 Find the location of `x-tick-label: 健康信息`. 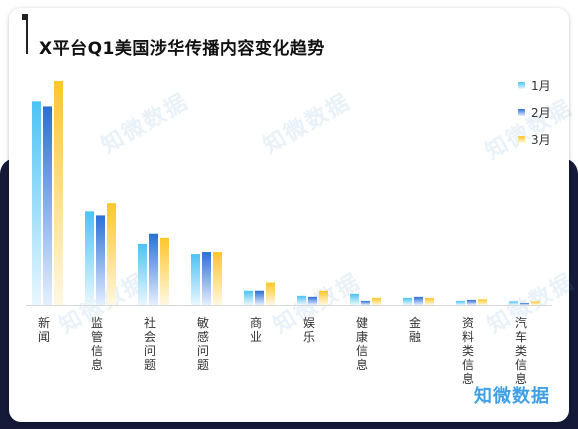

x-tick-label: 健康信息 is located at coordinates (362, 344).